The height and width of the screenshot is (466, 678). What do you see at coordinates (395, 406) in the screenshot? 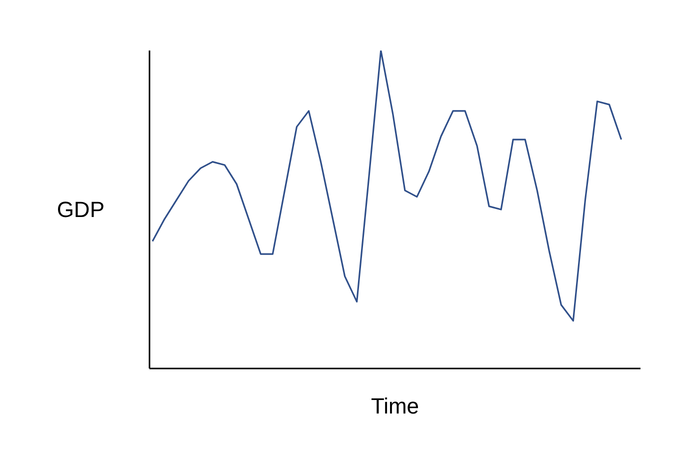
I see `x-axis-title: Time` at bounding box center [395, 406].